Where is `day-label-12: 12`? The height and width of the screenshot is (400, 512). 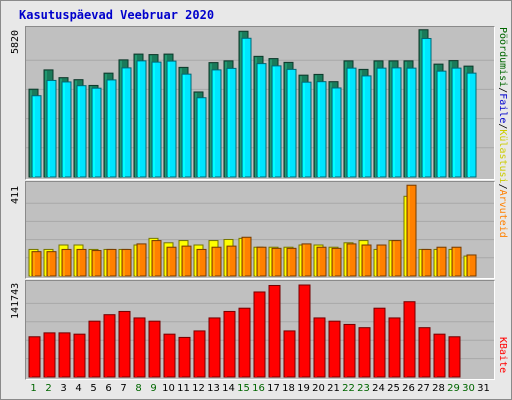 day-label-12: 12 is located at coordinates (198, 388).